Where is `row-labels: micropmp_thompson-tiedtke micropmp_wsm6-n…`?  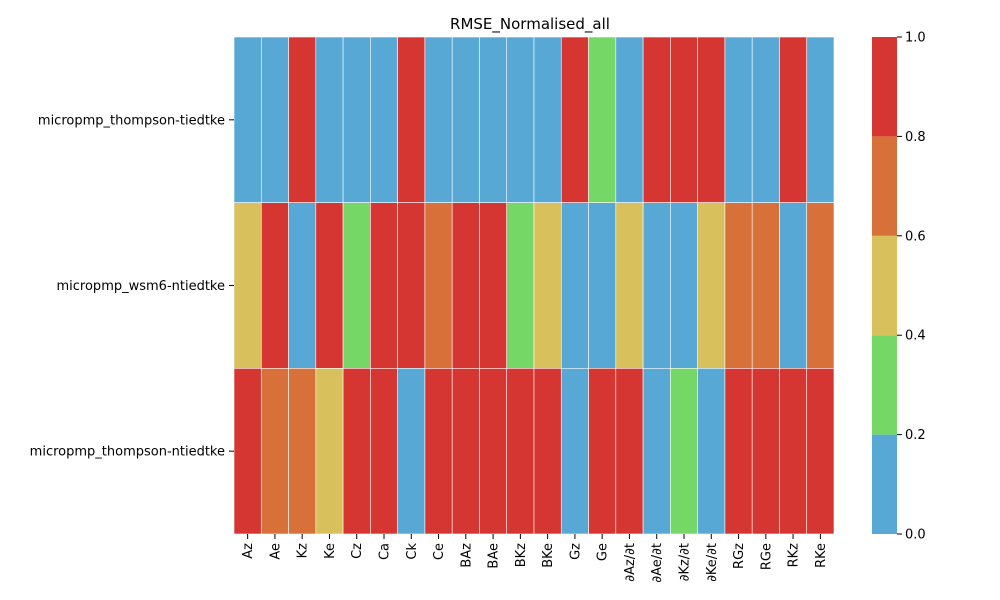
row-labels: micropmp_thompson-tiedtke micropmp_wsm6-n… is located at coordinates (132, 286).